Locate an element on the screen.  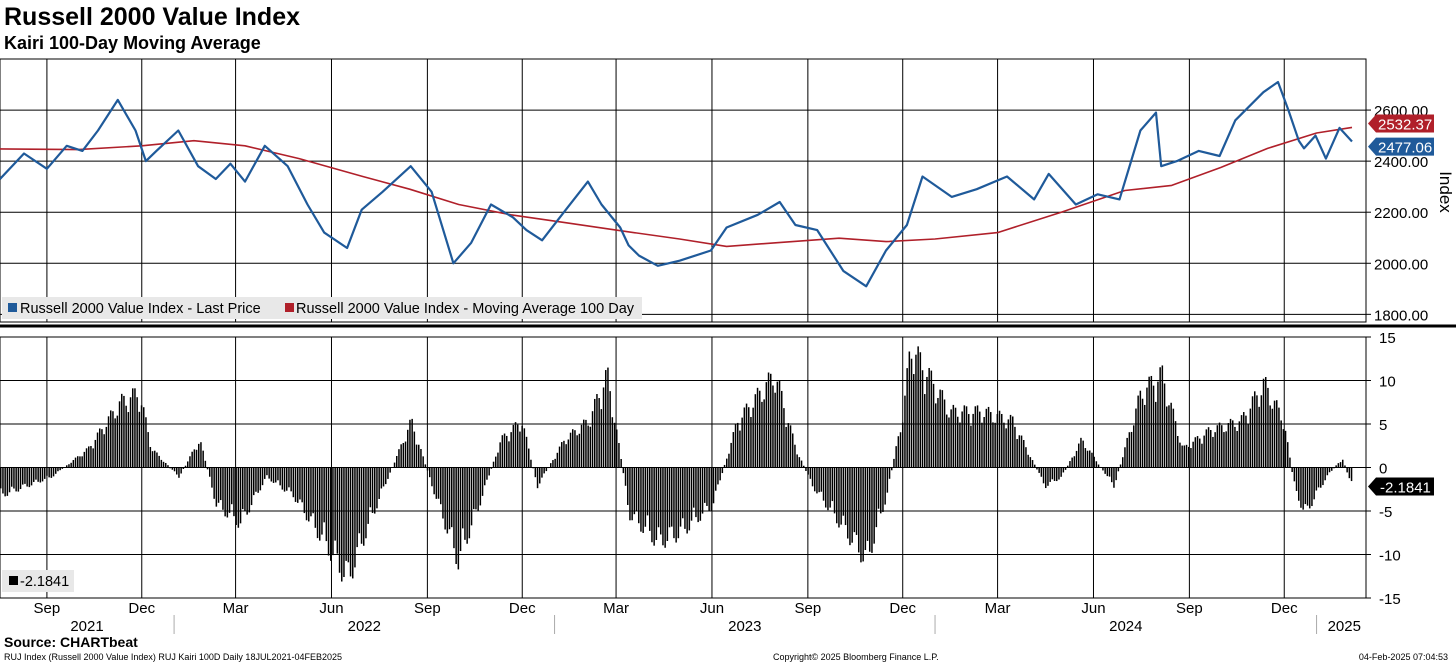
footer-copyright: Copyright© 2025 Bloomberg Finance L.P. is located at coordinates (856, 657).